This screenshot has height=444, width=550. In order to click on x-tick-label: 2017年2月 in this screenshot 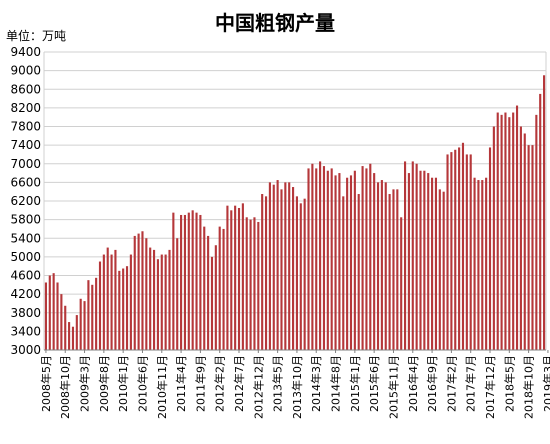, I will do `click(451, 383)`.